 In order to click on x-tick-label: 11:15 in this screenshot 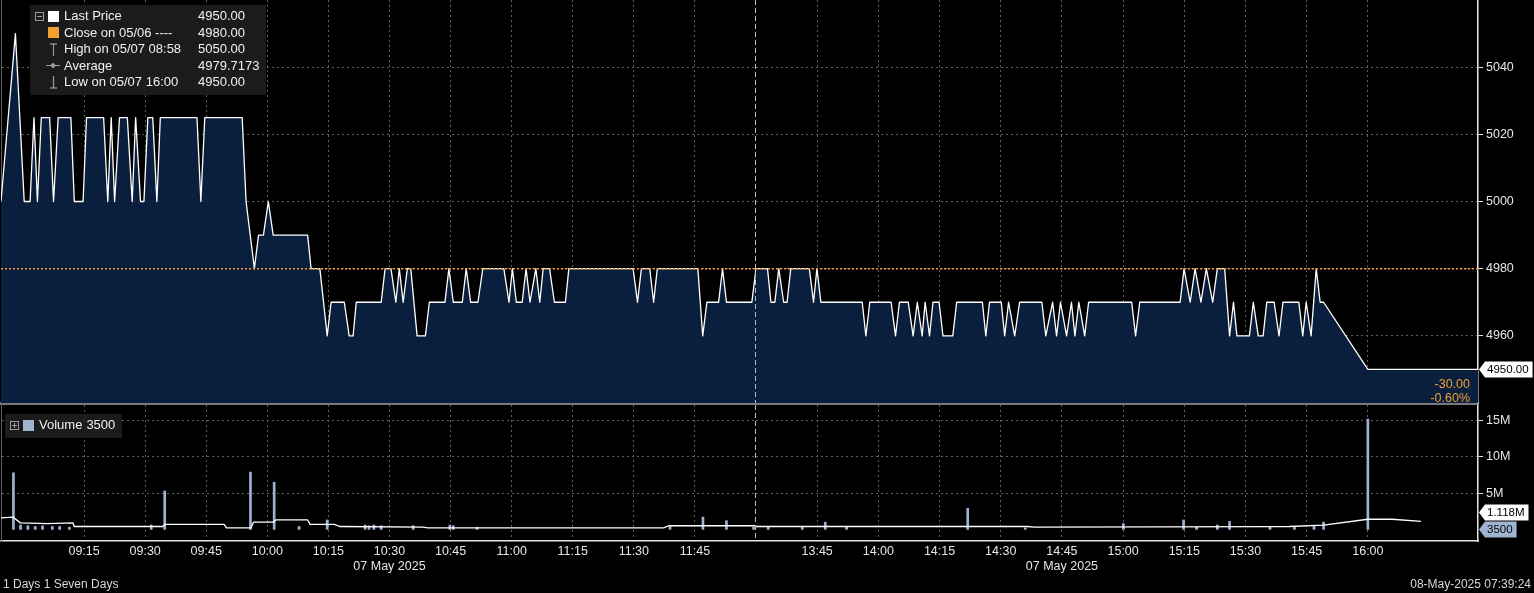, I will do `click(572, 550)`.